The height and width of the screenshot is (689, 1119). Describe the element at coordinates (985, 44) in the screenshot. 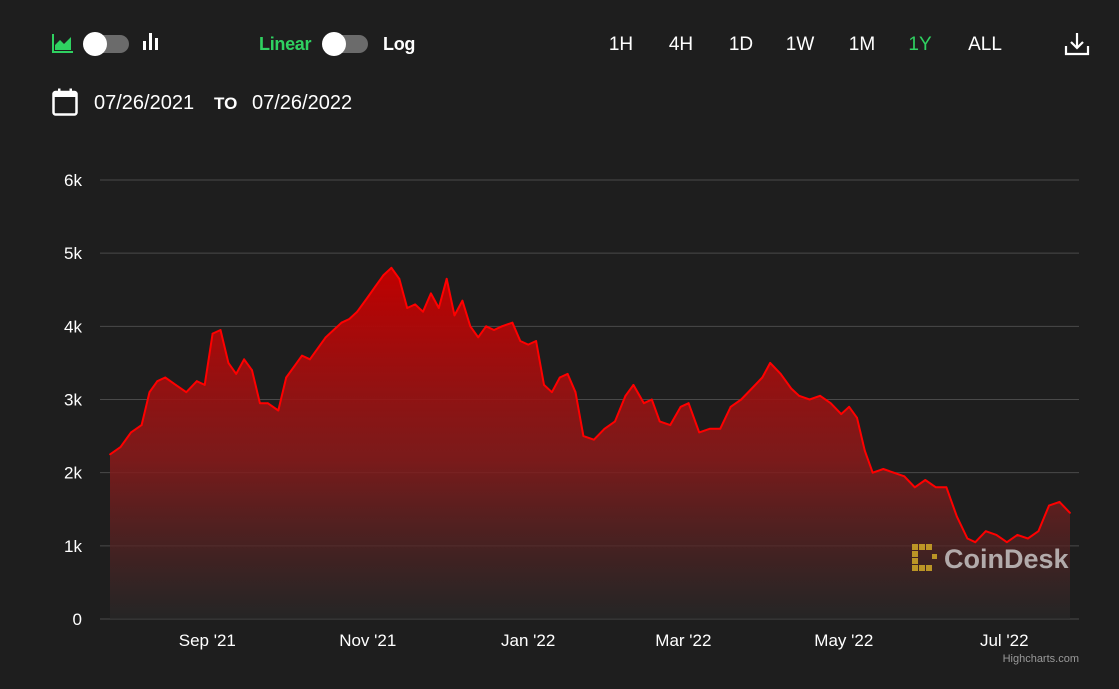

I see `range-button-all: ALL` at that location.